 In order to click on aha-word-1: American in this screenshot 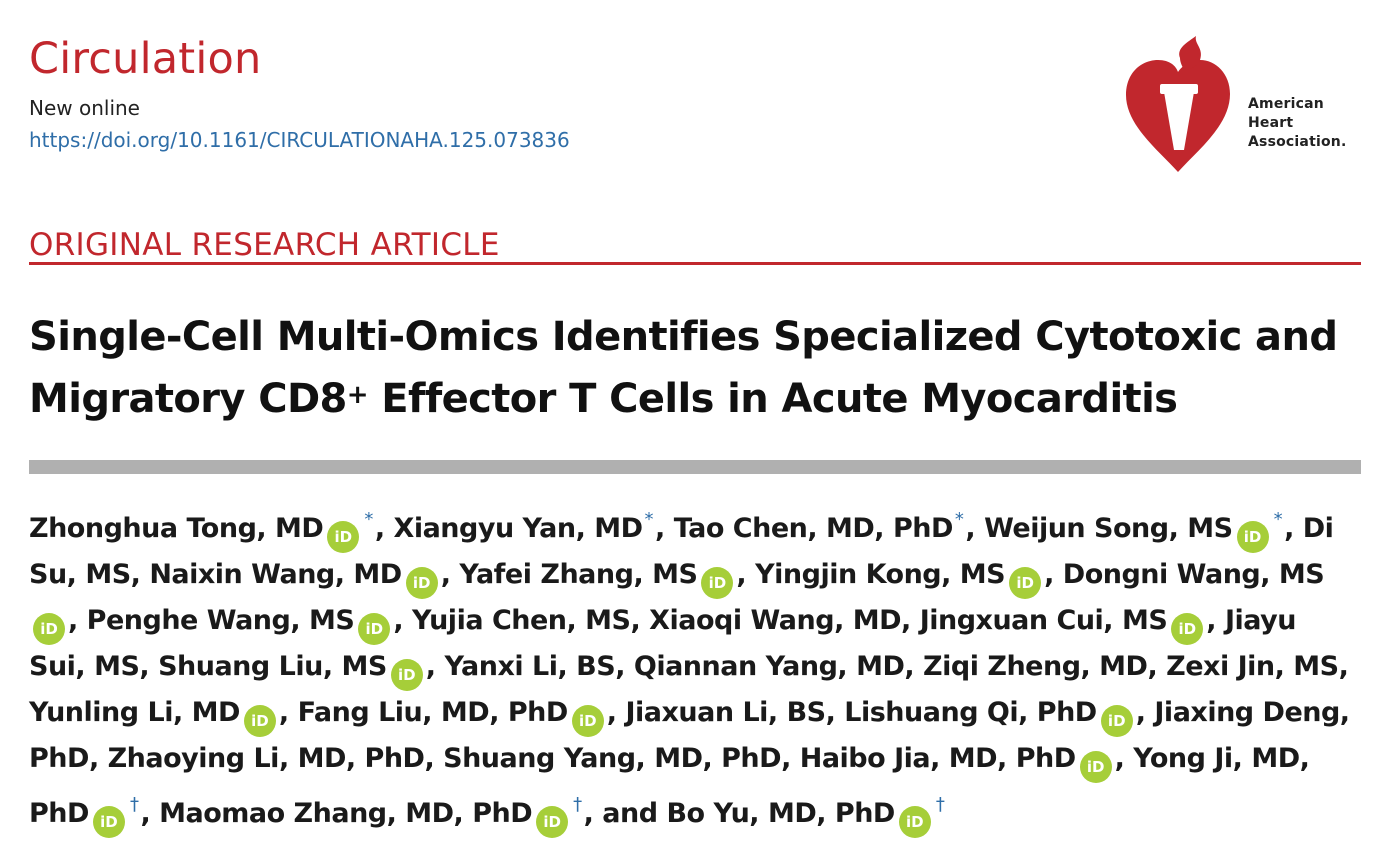, I will do `click(1286, 104)`.